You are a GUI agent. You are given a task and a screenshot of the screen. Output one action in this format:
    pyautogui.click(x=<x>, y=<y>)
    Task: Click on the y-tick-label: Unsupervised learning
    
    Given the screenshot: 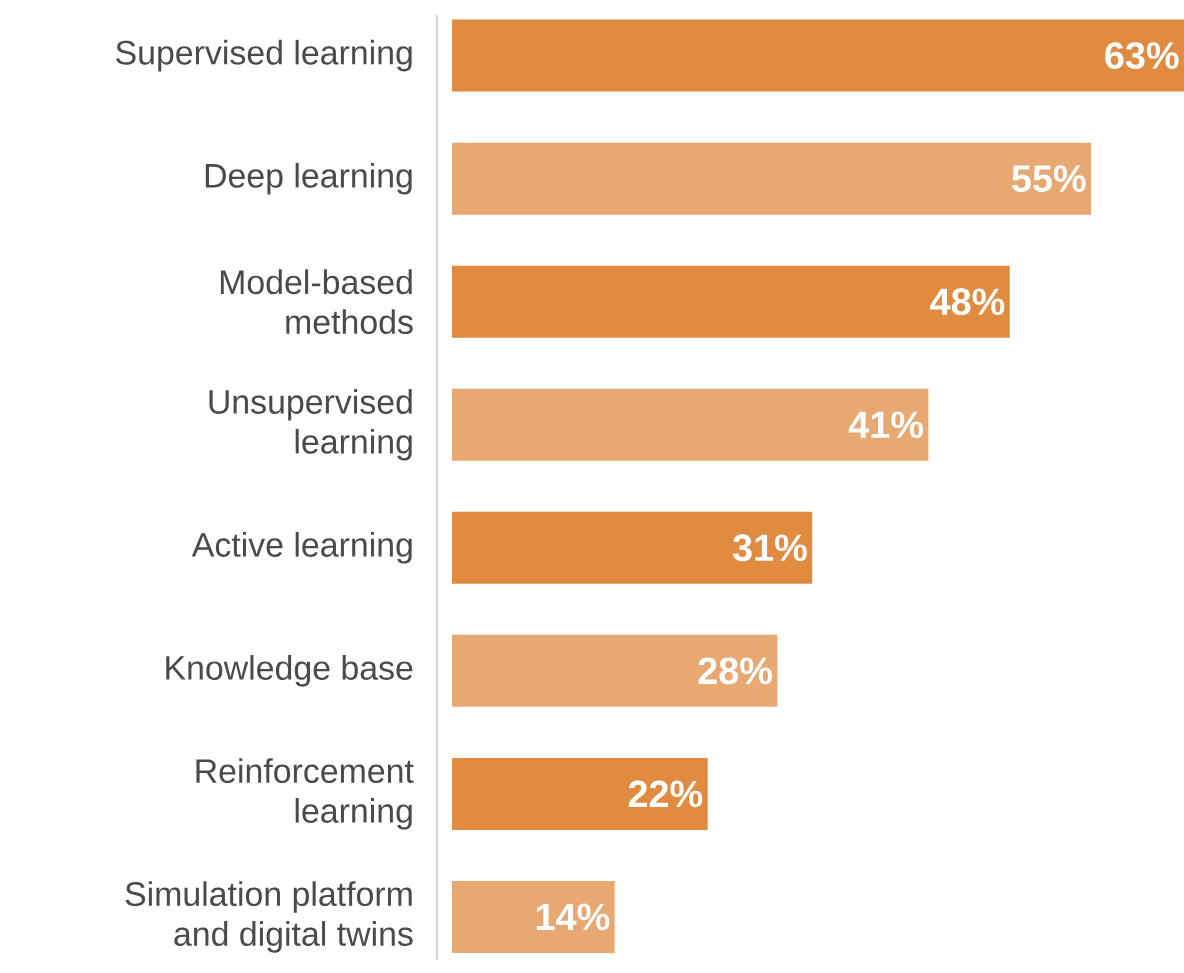 What is the action you would take?
    pyautogui.click(x=310, y=425)
    